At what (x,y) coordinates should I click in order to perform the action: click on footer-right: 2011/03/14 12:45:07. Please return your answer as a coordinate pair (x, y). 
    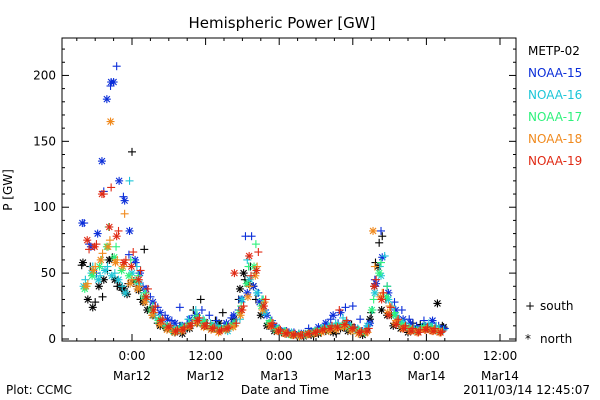
    Looking at the image, I should click on (526, 390).